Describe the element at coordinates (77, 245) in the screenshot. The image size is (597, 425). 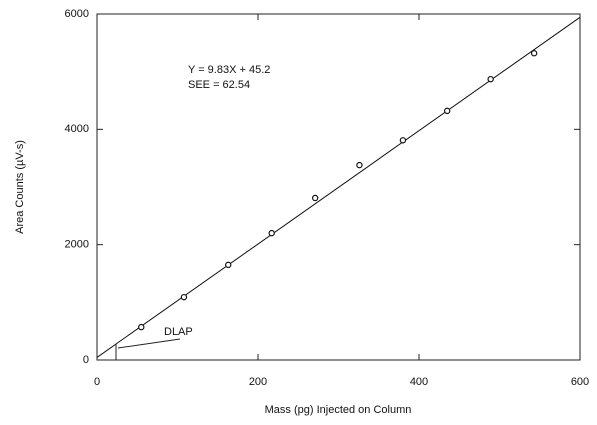
I see `y-tick-label: 2000` at that location.